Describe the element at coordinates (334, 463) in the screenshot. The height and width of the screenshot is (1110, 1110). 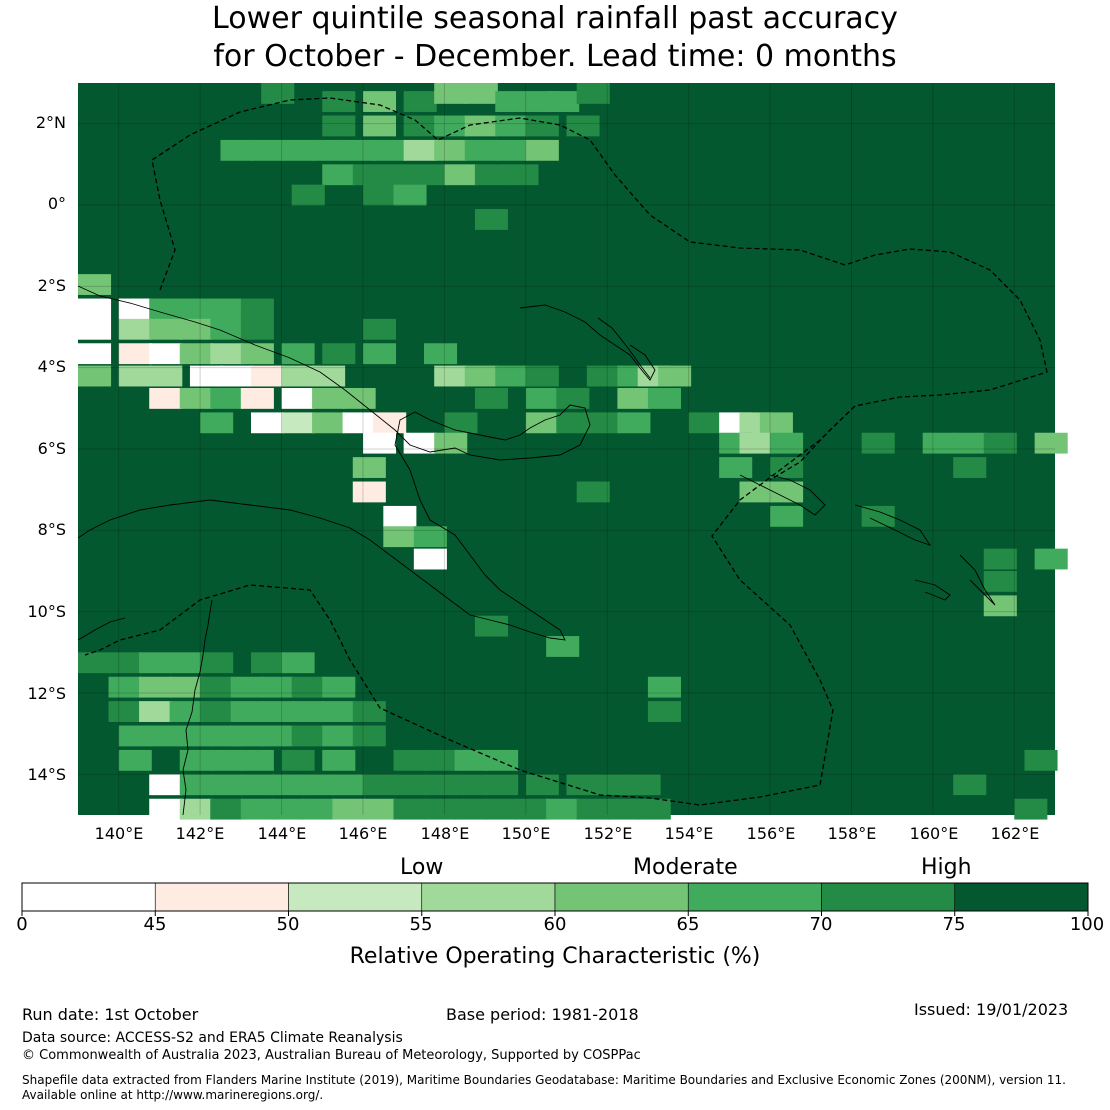
I see `coastline-new-guinea` at that location.